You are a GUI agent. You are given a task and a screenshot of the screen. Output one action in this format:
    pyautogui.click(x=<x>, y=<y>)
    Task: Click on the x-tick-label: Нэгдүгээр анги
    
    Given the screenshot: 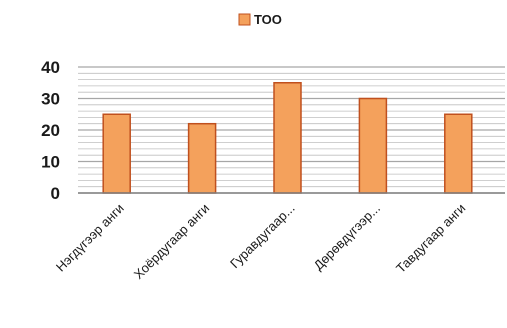 What is the action you would take?
    pyautogui.click(x=90, y=238)
    